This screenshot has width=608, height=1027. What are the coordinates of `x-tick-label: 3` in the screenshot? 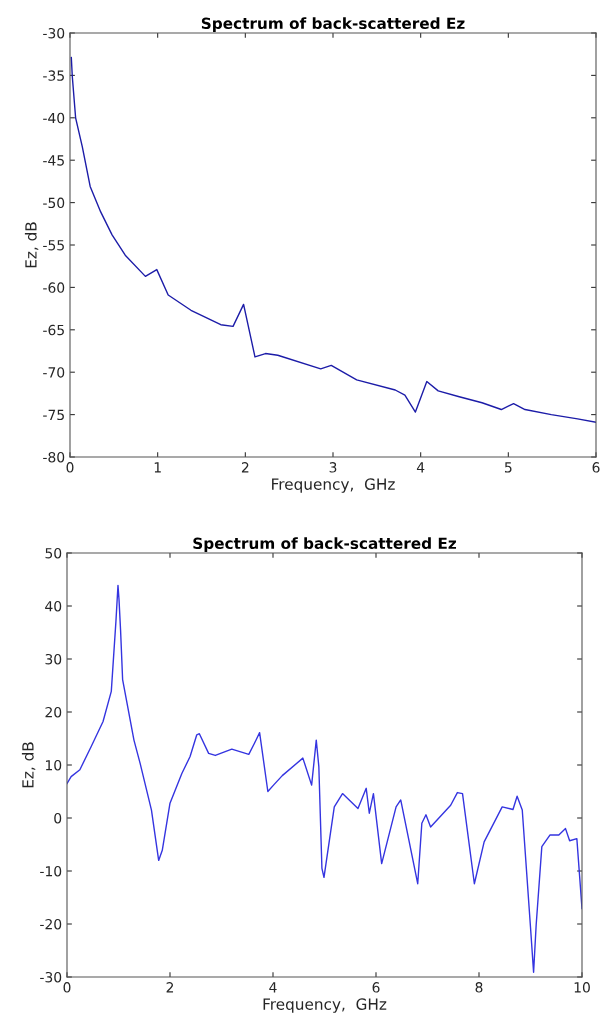 It's located at (333, 467).